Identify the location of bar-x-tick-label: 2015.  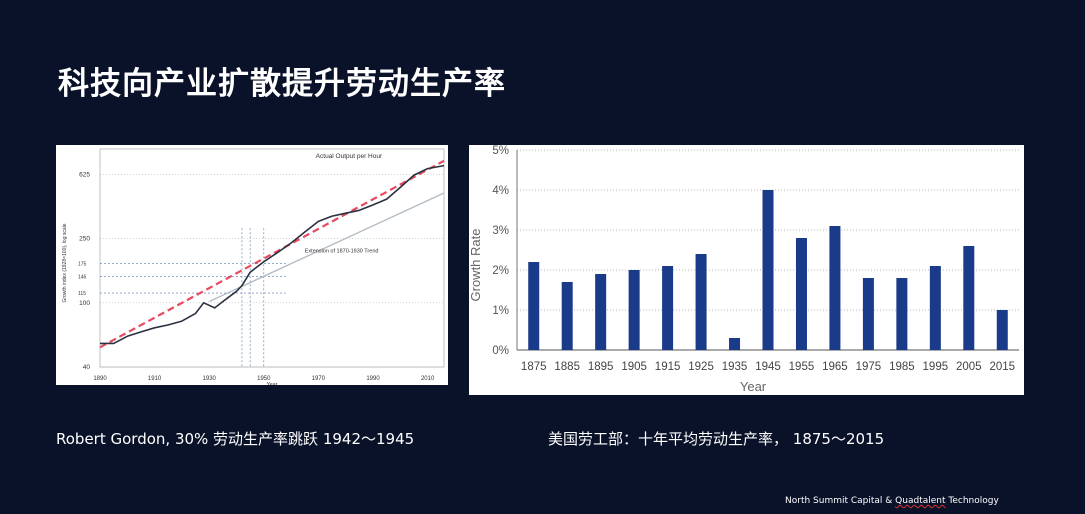
(1002, 367).